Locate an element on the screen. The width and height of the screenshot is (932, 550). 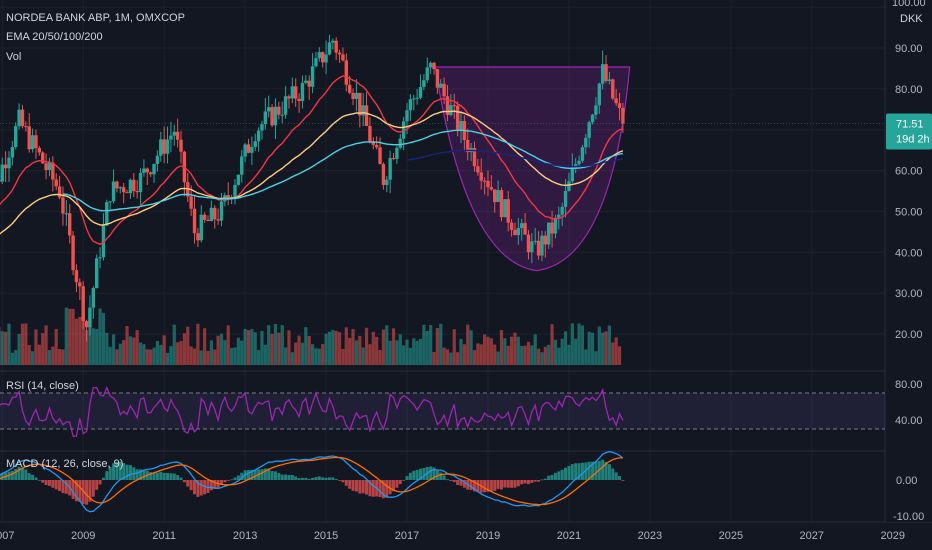
symbol-title: NORDEA BANK ABP, 1M, OMXCOP is located at coordinates (95, 18).